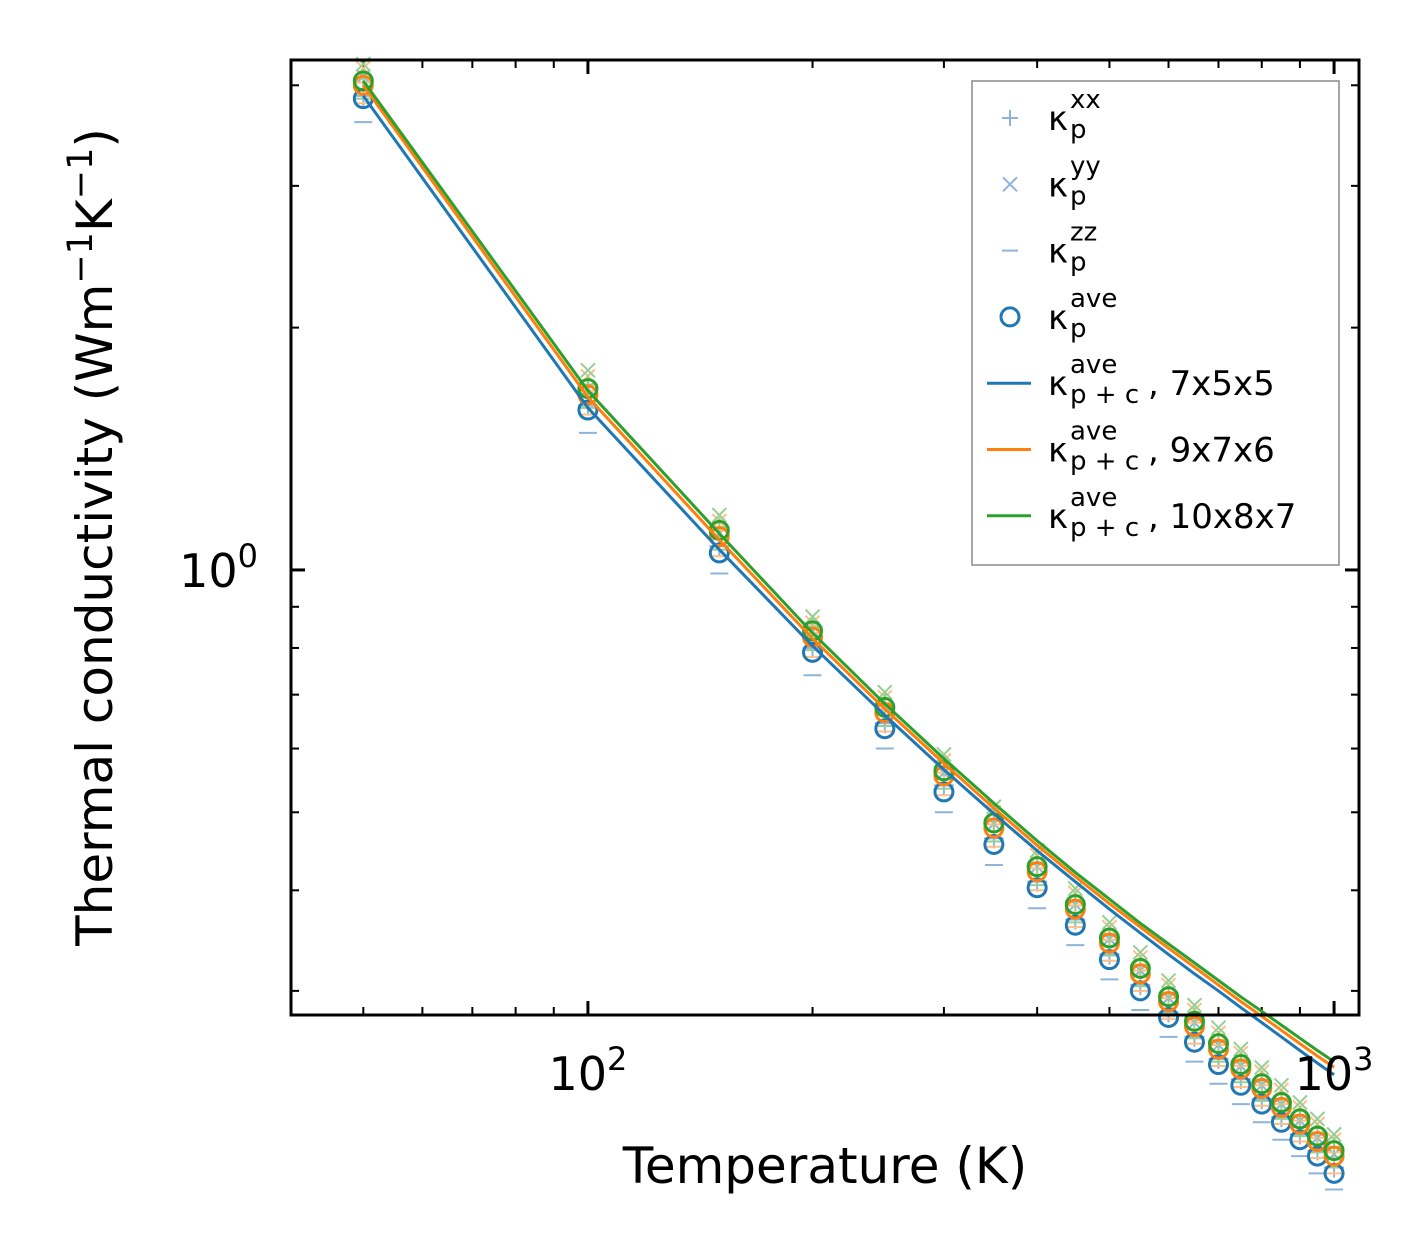 This screenshot has height=1258, width=1421. I want to click on y-axis-label: Thermal conductivity (Wm−1K−1), so click(92, 537).